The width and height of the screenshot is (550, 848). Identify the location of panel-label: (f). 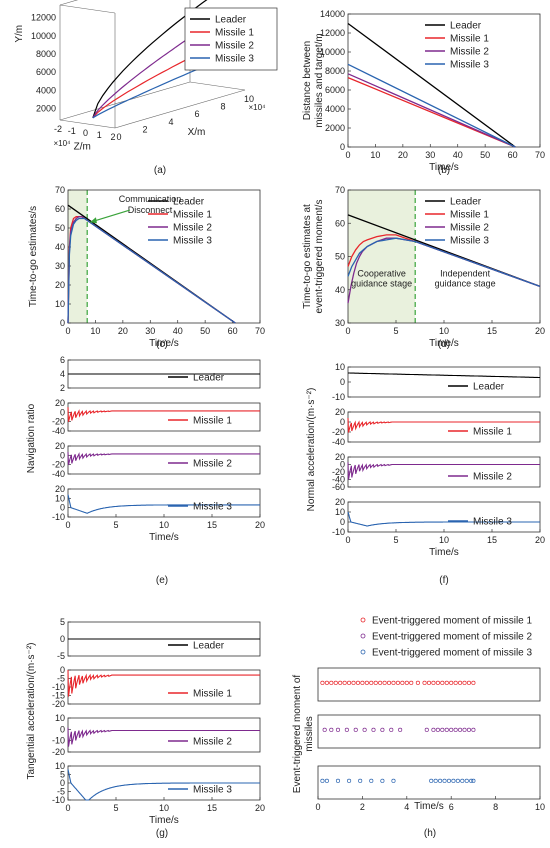
(443, 580).